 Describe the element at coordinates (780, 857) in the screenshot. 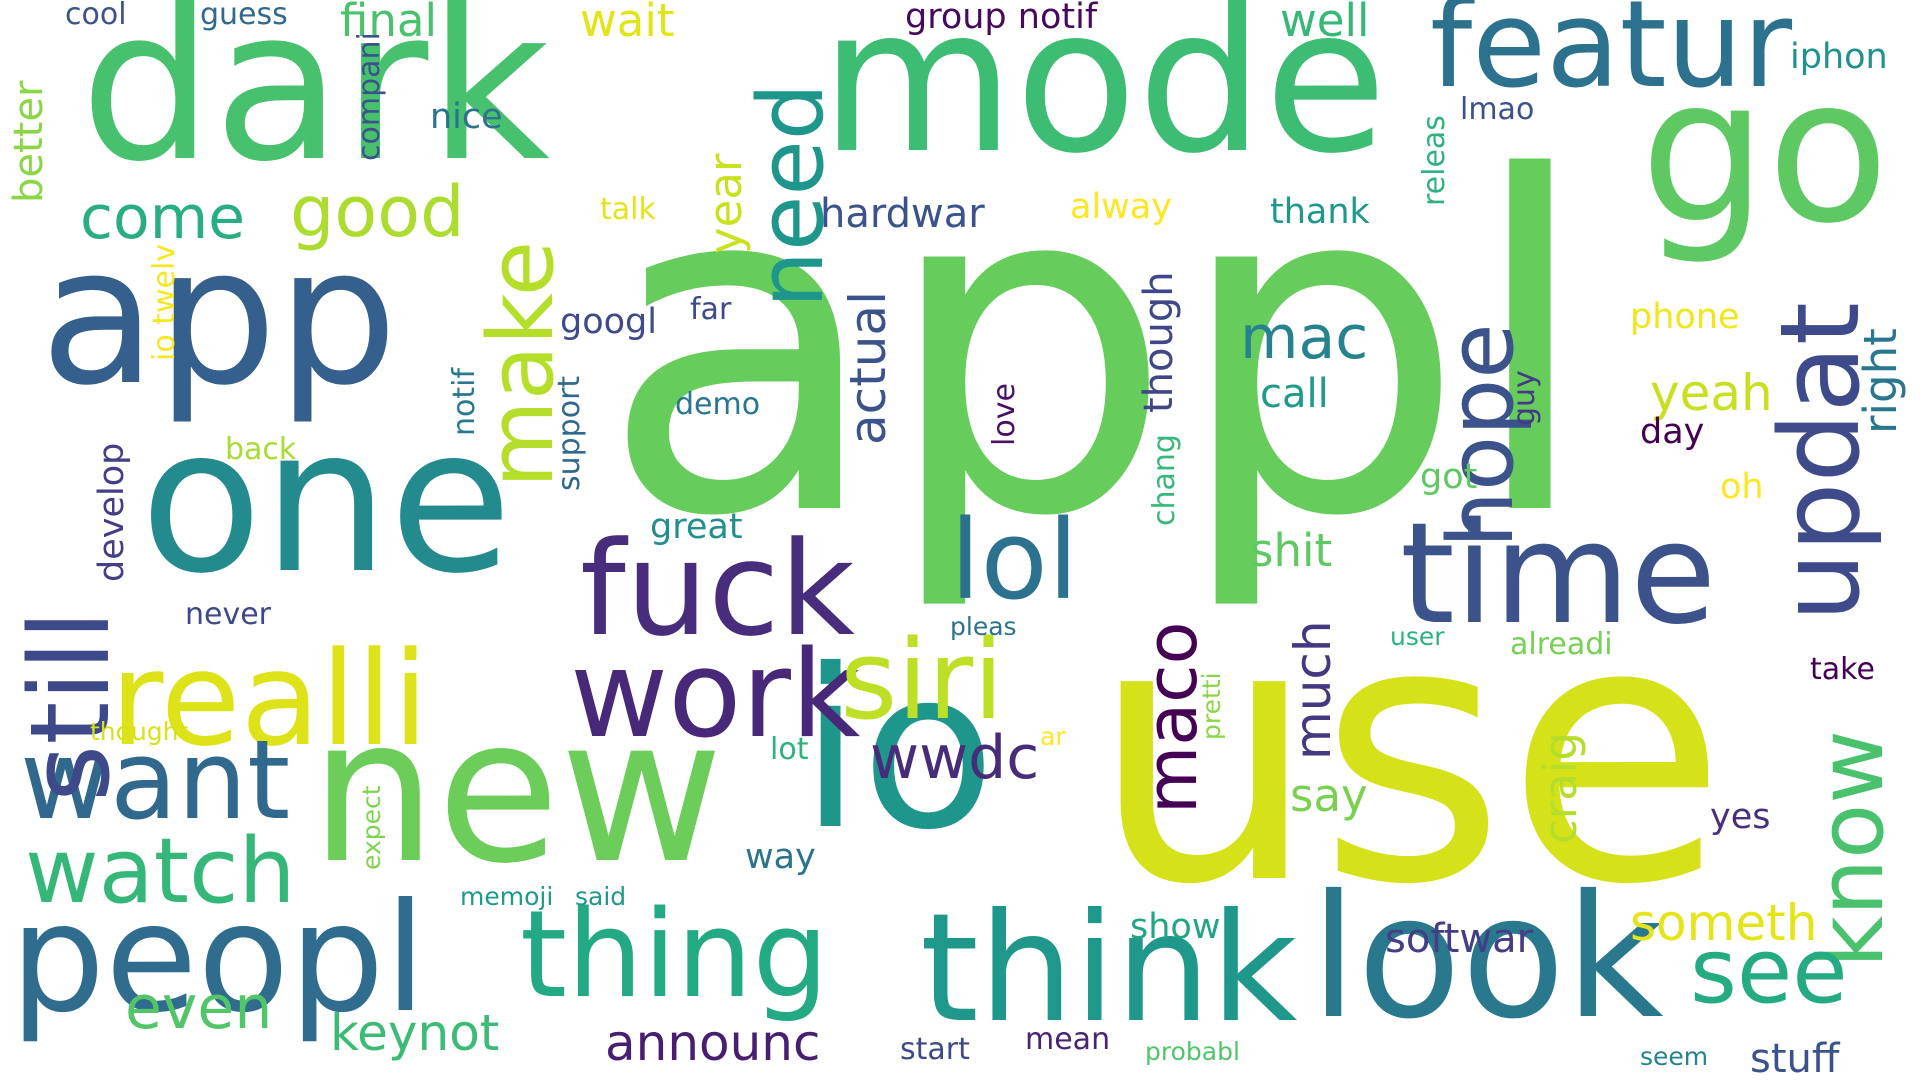

I see `word-way: way` at that location.